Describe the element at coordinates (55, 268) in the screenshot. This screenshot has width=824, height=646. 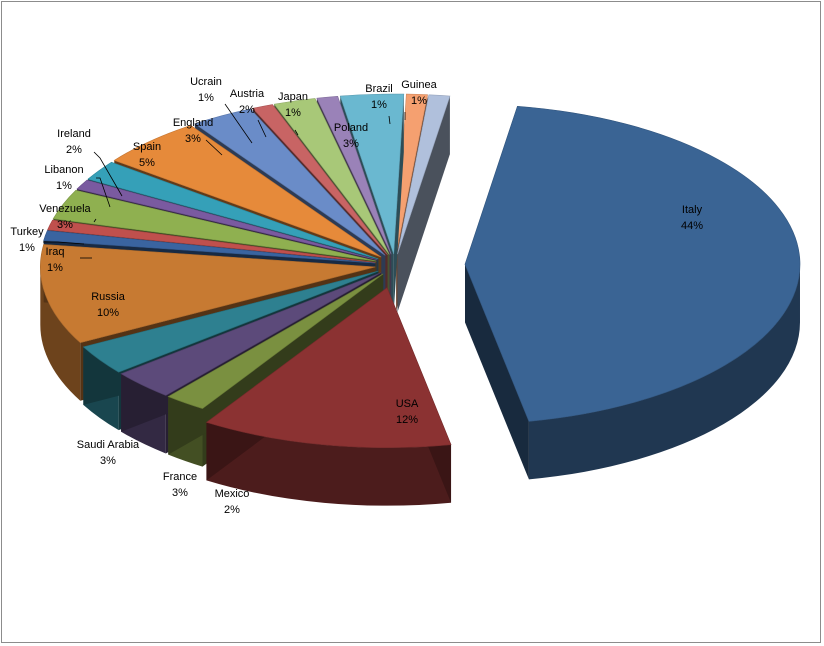
I see `slice-percent-iraq: 1%` at that location.